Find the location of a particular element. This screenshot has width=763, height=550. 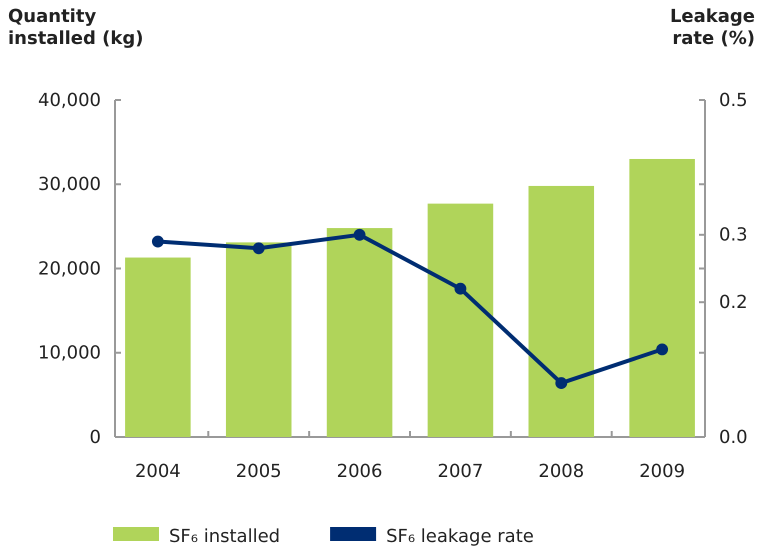

y2-tick-label: 0.2 is located at coordinates (733, 302).